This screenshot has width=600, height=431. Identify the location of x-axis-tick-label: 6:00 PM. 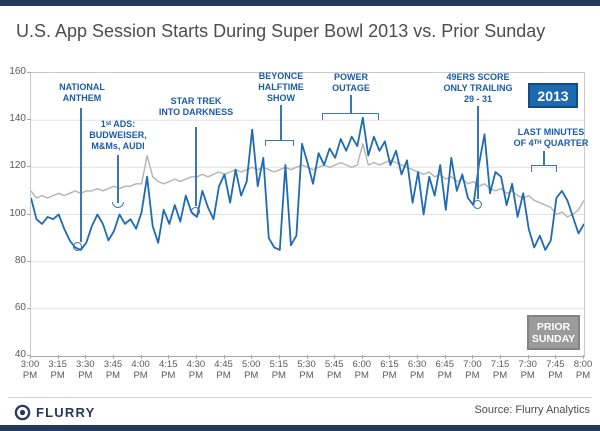
(362, 370).